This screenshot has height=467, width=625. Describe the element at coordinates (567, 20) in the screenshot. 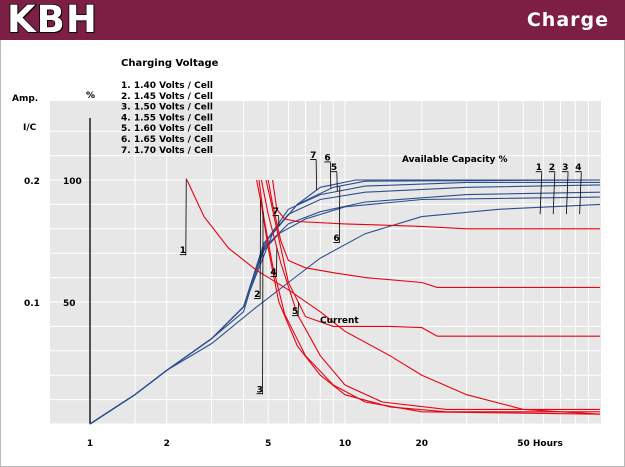

I see `section-title: Charge` at that location.